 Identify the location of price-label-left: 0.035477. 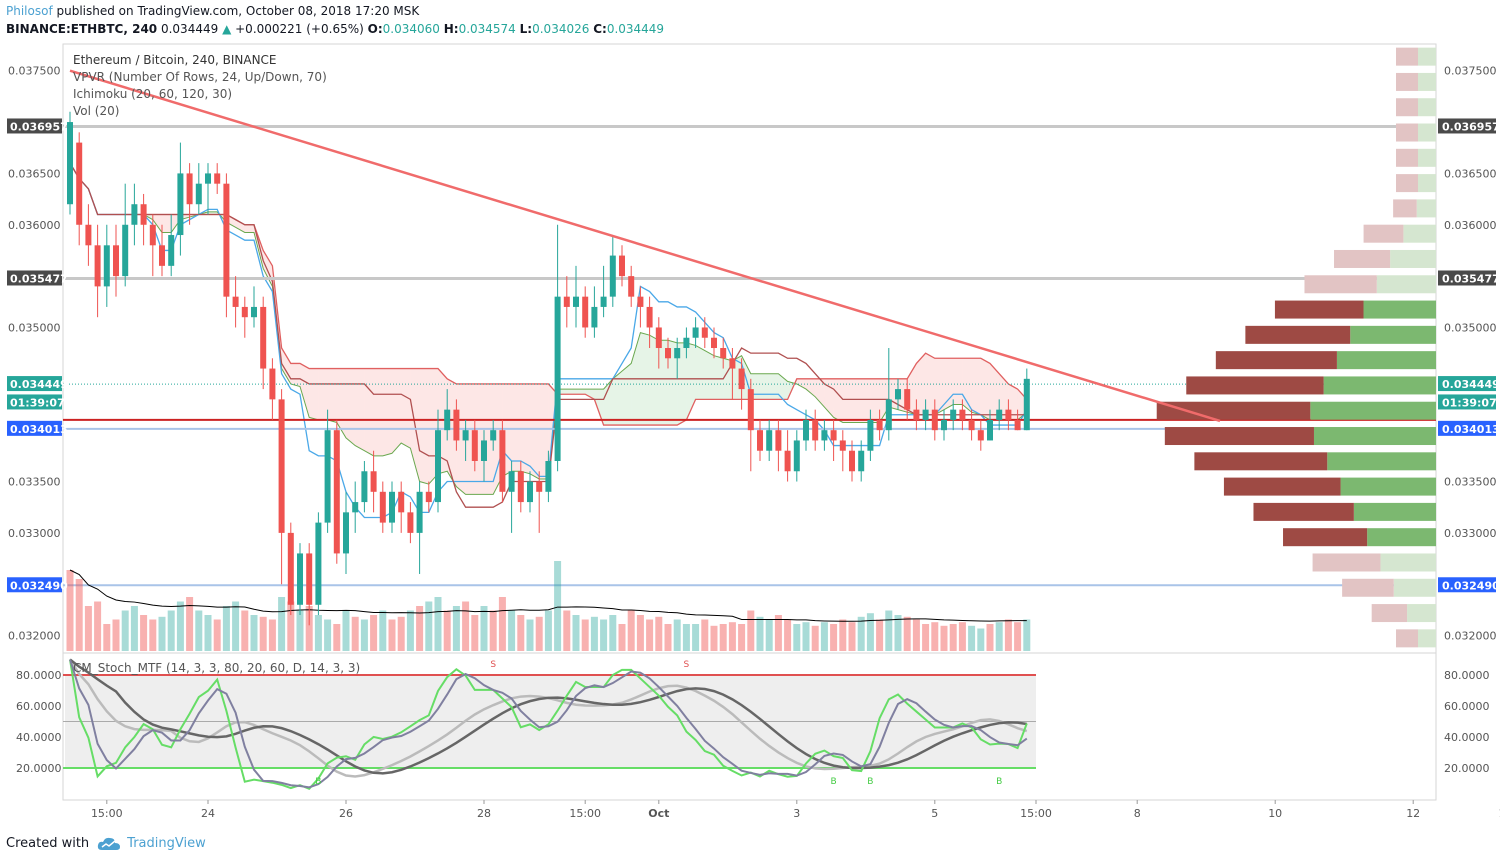
(39, 278).